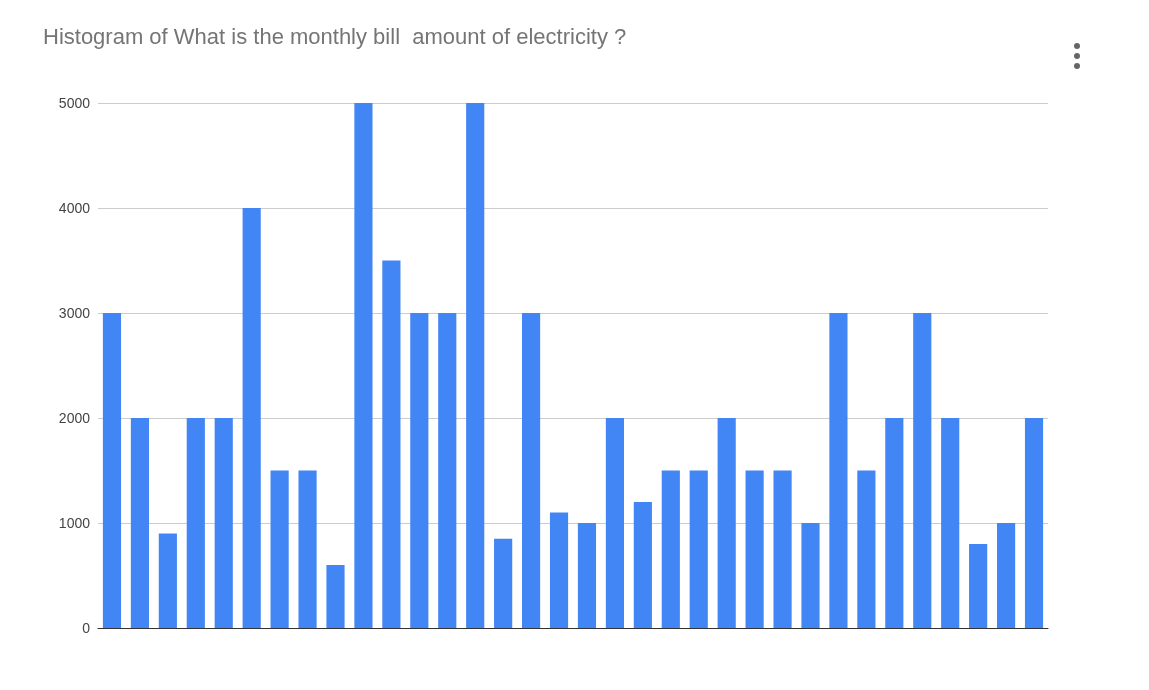 The height and width of the screenshot is (690, 1149). I want to click on chart-title: Histogram of What is the monthly bill amount of electricity ?, so click(335, 36).